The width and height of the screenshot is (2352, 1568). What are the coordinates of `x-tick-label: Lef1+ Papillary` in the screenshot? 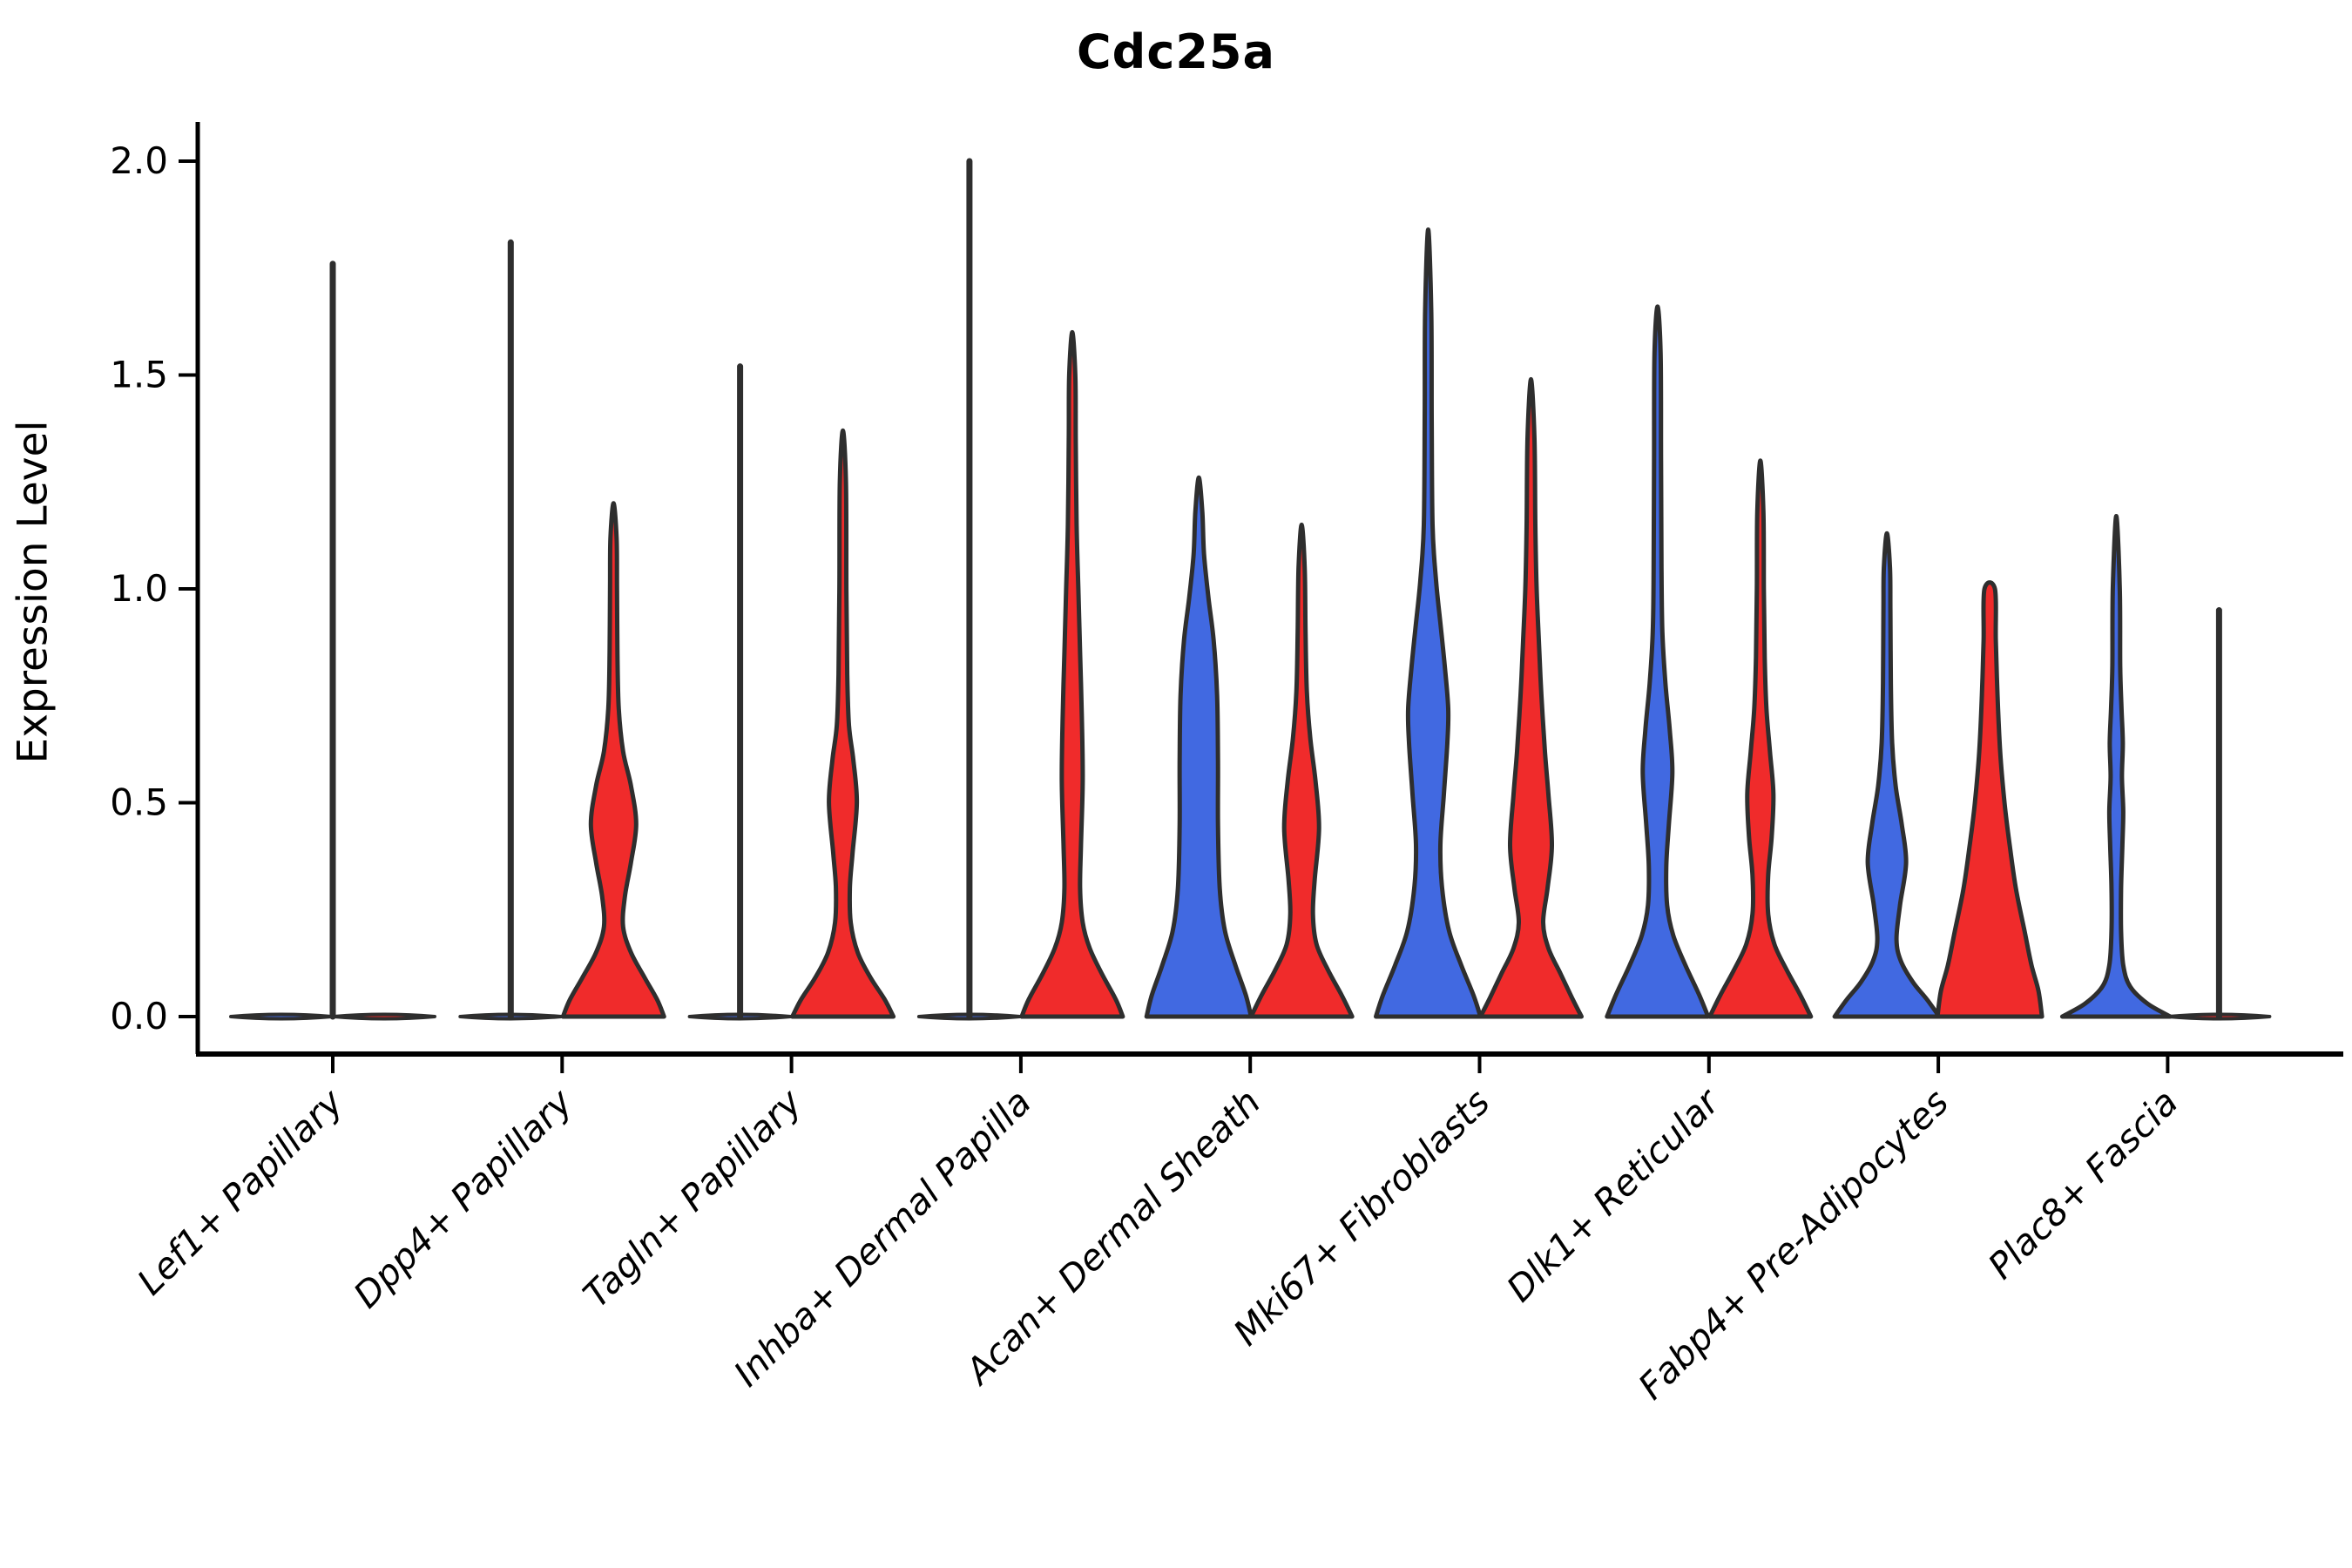 It's located at (240, 1192).